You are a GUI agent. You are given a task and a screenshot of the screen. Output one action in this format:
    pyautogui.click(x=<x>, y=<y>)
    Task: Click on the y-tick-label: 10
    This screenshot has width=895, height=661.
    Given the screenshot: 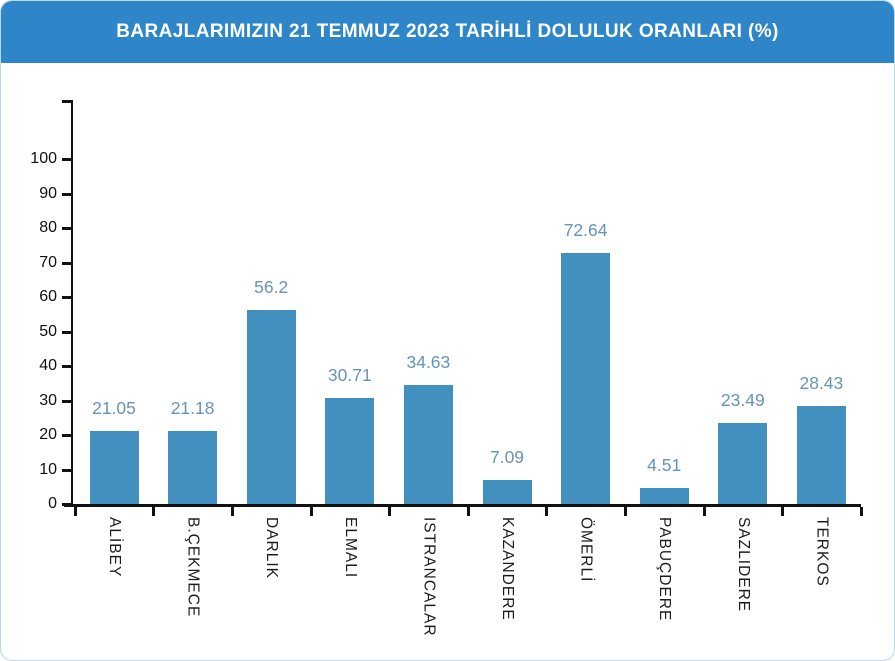 What is the action you would take?
    pyautogui.click(x=48, y=469)
    